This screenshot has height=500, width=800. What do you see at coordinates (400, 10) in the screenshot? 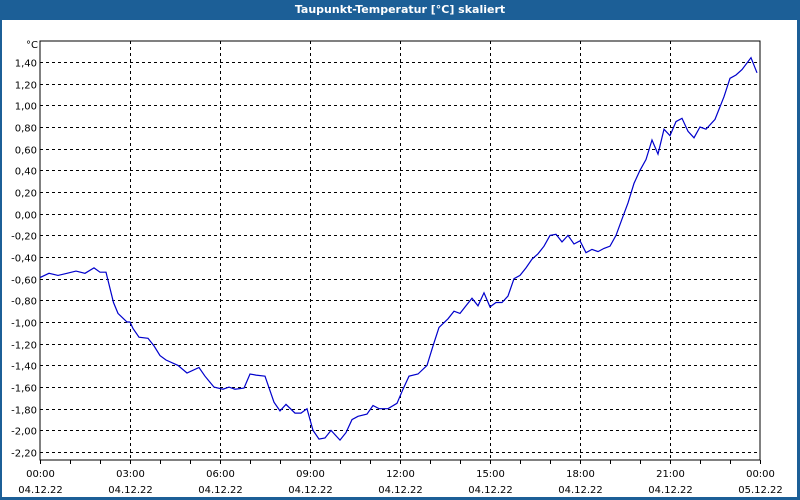
I see `chart-window-title: Taupunkt-Temperatur [°C] skaliert` at bounding box center [400, 10].